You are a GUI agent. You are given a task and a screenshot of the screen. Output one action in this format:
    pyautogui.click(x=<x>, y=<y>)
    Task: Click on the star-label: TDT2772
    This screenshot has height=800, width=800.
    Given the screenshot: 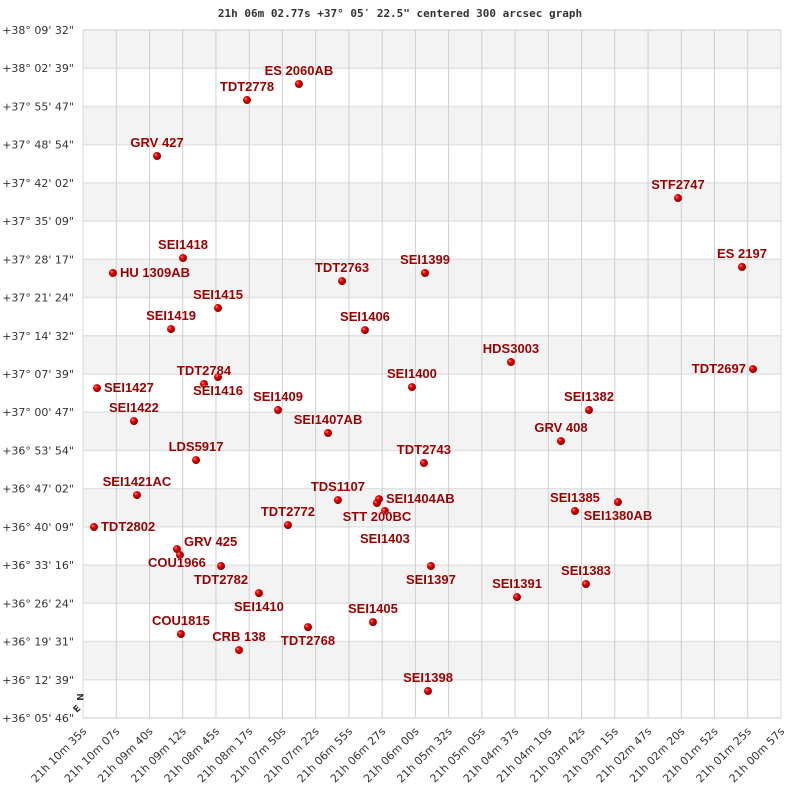 What is the action you would take?
    pyautogui.click(x=288, y=511)
    